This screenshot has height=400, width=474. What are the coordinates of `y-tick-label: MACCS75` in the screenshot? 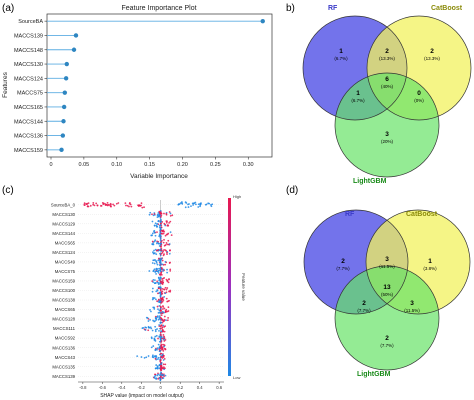 It's located at (30, 94).